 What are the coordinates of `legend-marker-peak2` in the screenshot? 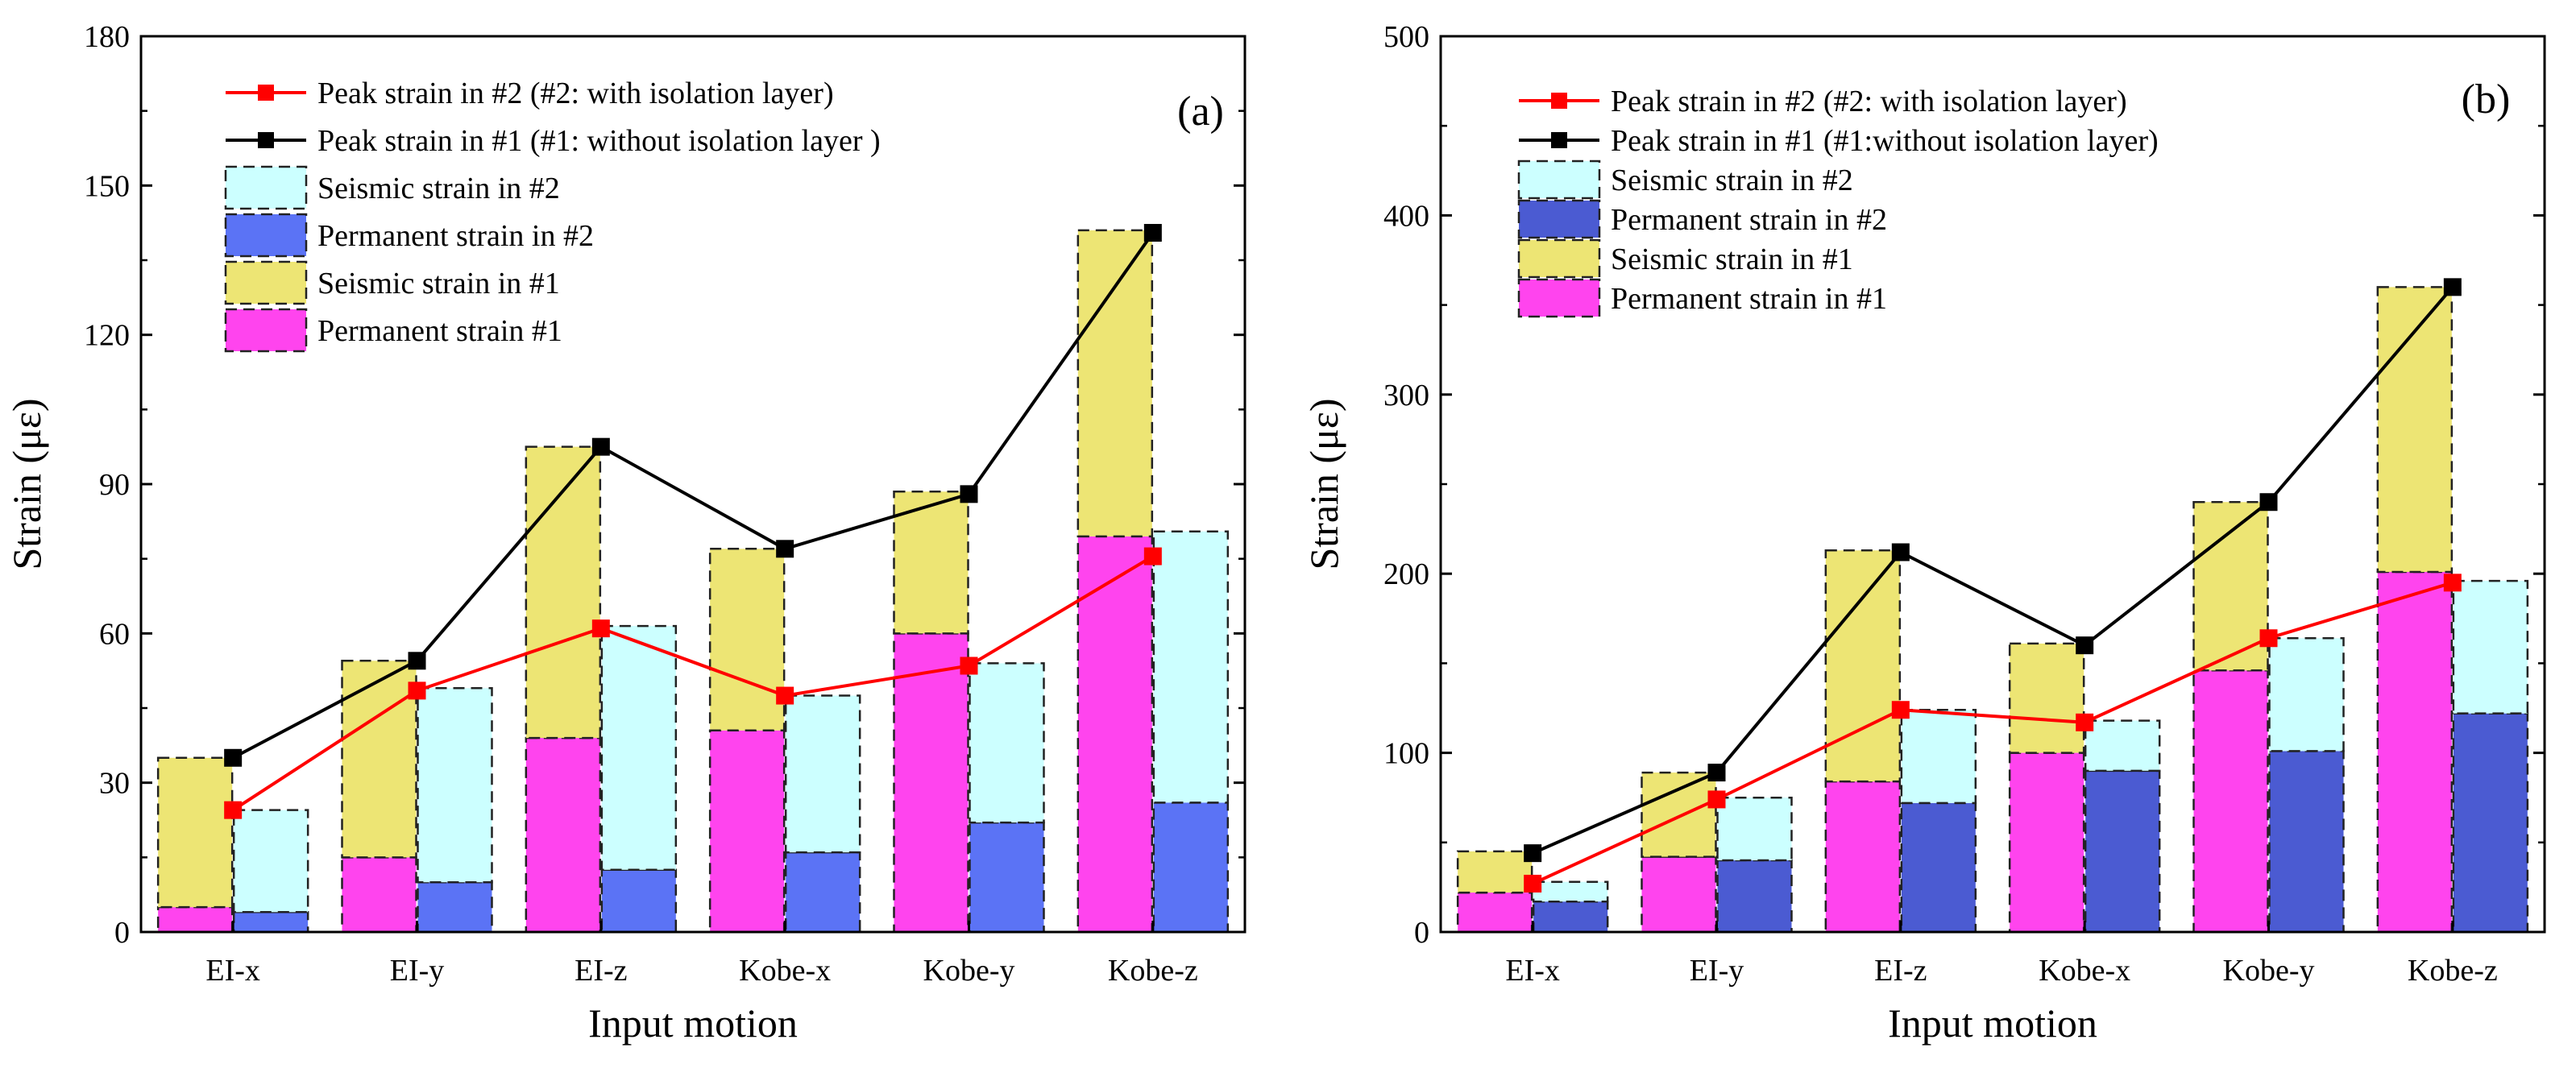 It's located at (1559, 101).